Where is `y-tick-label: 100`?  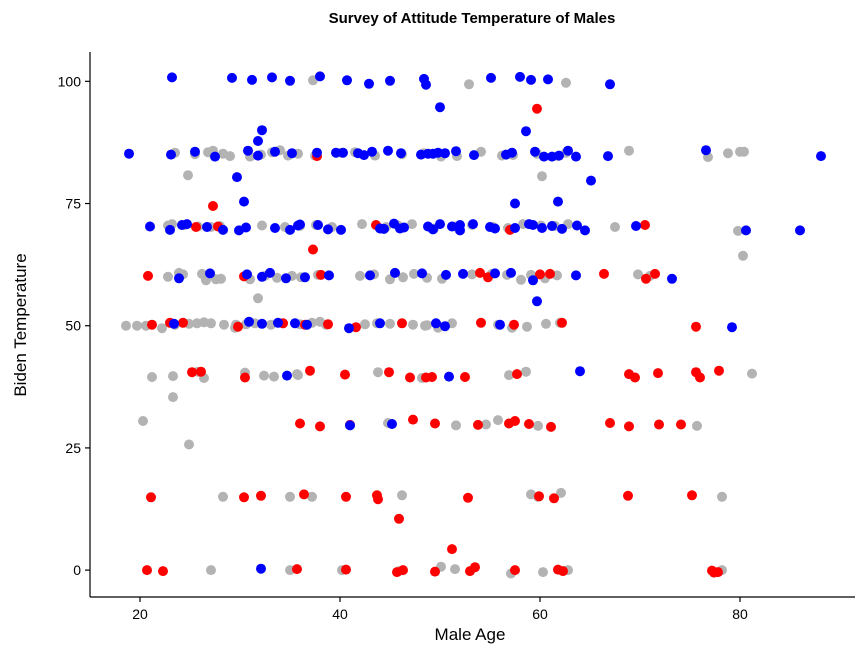 y-tick-label: 100 is located at coordinates (70, 81).